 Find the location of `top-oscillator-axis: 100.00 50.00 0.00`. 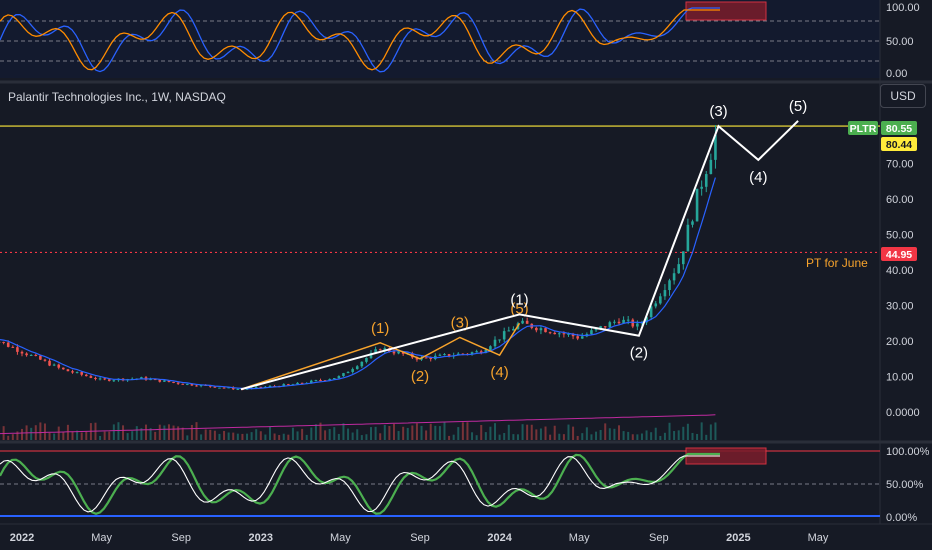

top-oscillator-axis: 100.00 50.00 0.00 is located at coordinates (903, 41).